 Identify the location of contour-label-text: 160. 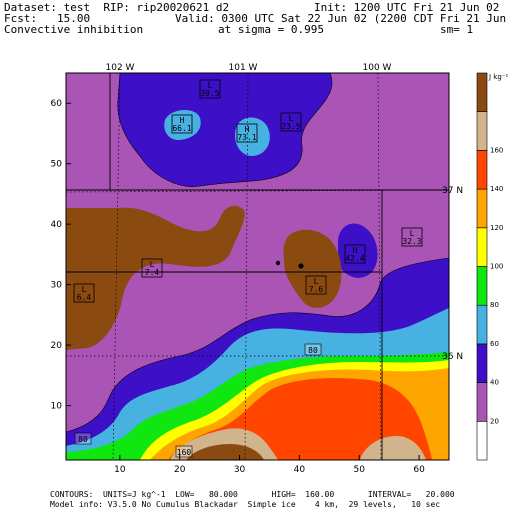
(184, 452).